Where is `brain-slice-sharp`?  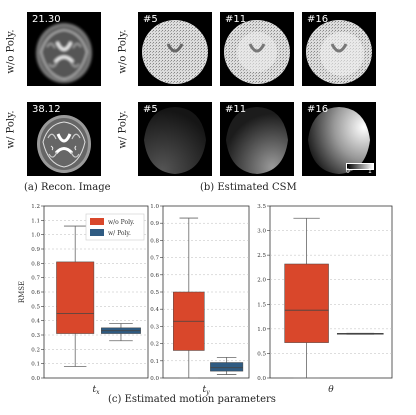 brain-slice-sharp is located at coordinates (64, 144).